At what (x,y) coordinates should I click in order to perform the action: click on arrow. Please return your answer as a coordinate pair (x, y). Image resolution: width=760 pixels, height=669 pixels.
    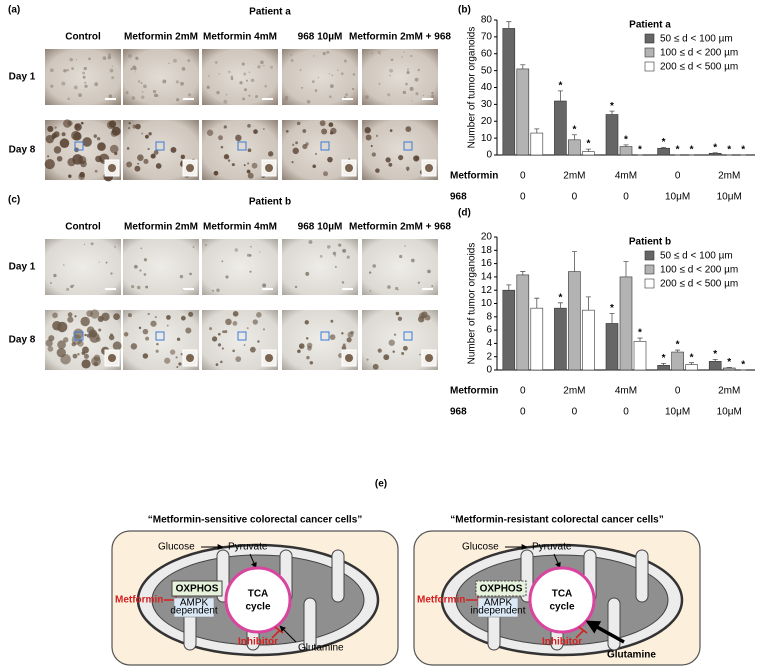
    Looking at the image, I should click on (557, 561).